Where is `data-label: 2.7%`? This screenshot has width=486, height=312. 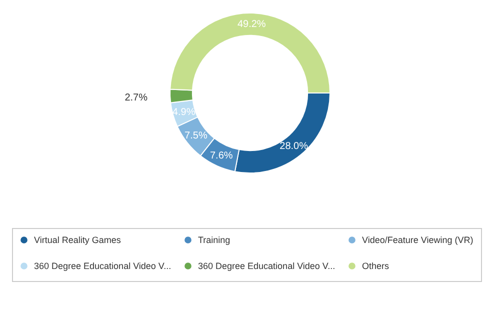
data-label: 2.7% is located at coordinates (136, 98).